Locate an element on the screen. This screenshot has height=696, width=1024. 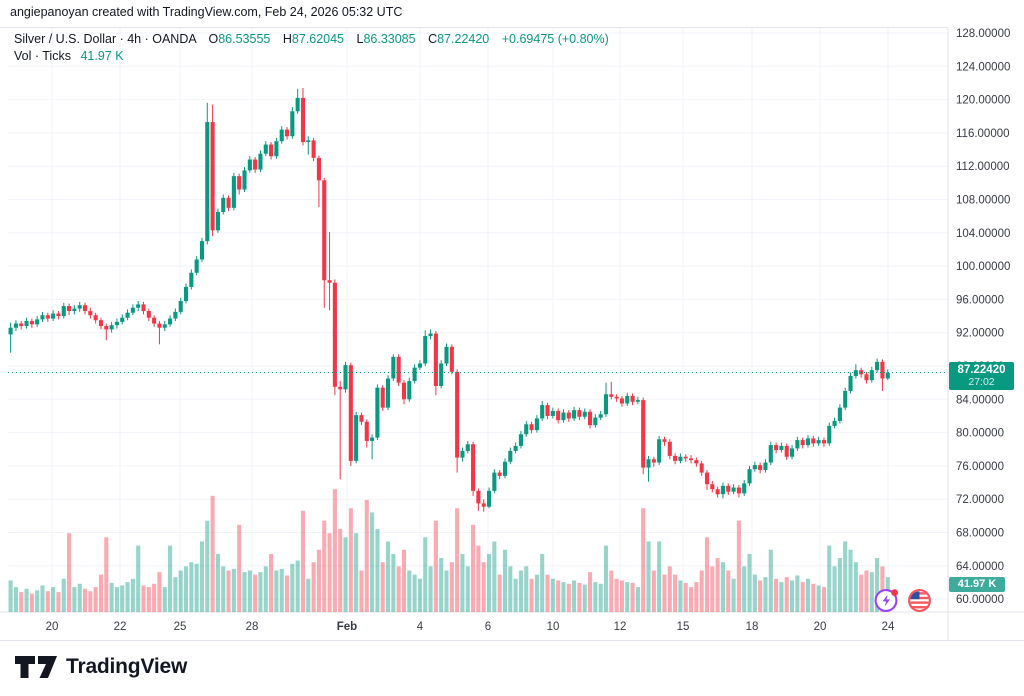
us-economic-event-icon is located at coordinates (919, 600).